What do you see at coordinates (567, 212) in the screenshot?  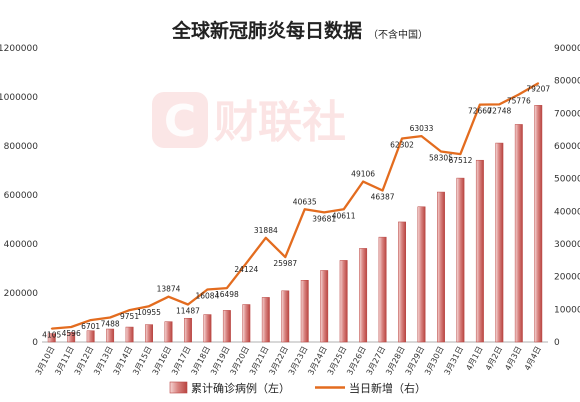 I see `right-tick-label: 40000` at bounding box center [567, 212].